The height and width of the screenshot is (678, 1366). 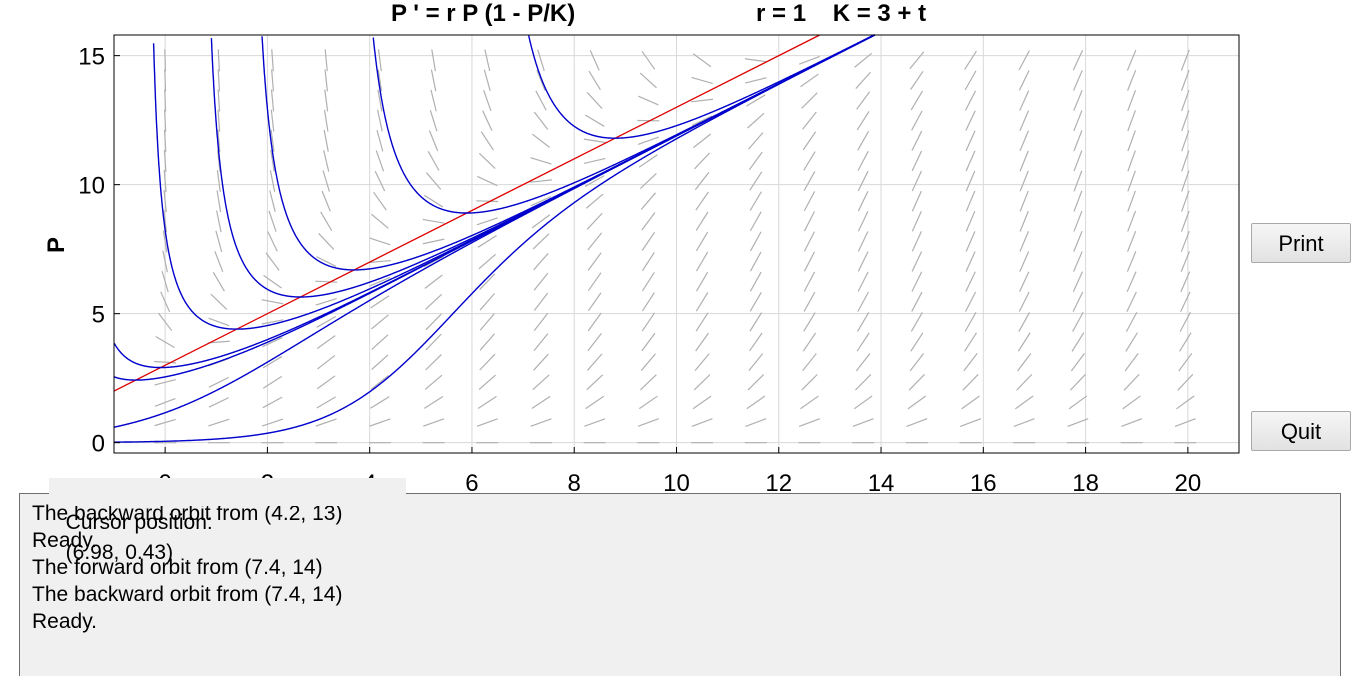 What do you see at coordinates (1301, 431) in the screenshot?
I see `quit-button: Quit` at bounding box center [1301, 431].